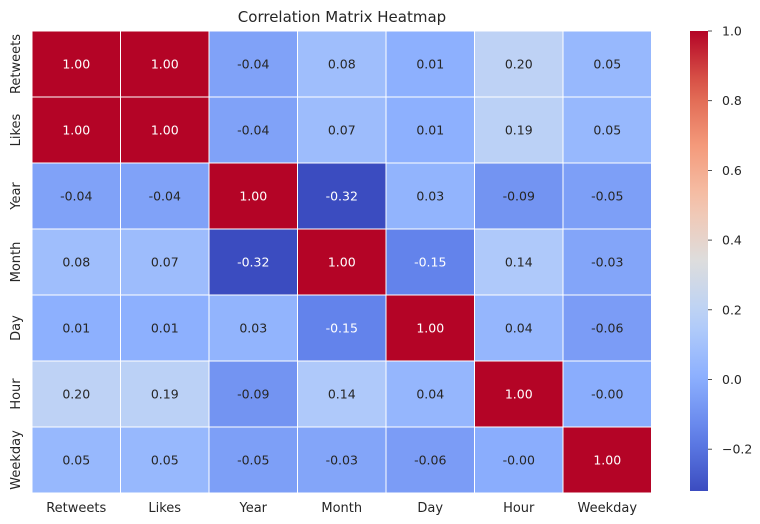 The height and width of the screenshot is (524, 760). I want to click on cell-value-label: 0.07, so click(165, 262).